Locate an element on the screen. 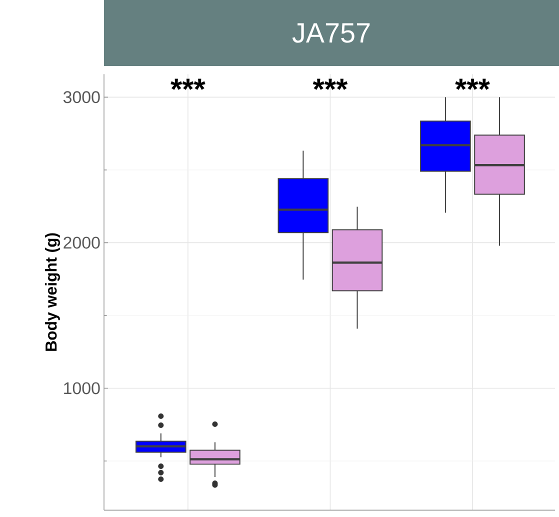 The image size is (559, 517). y-axis-title: Body weight (g) is located at coordinates (52, 292).